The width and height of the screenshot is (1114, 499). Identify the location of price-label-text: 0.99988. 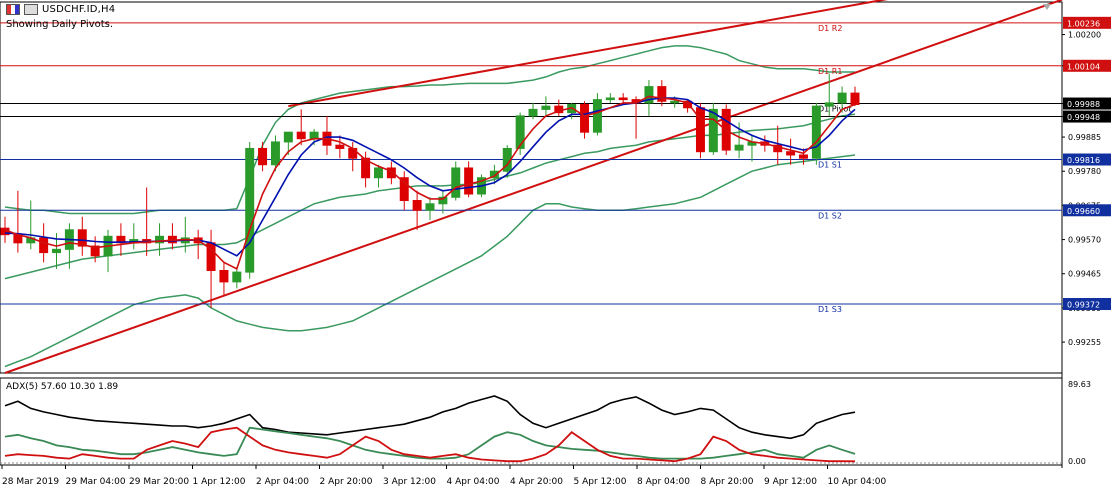
(1083, 104).